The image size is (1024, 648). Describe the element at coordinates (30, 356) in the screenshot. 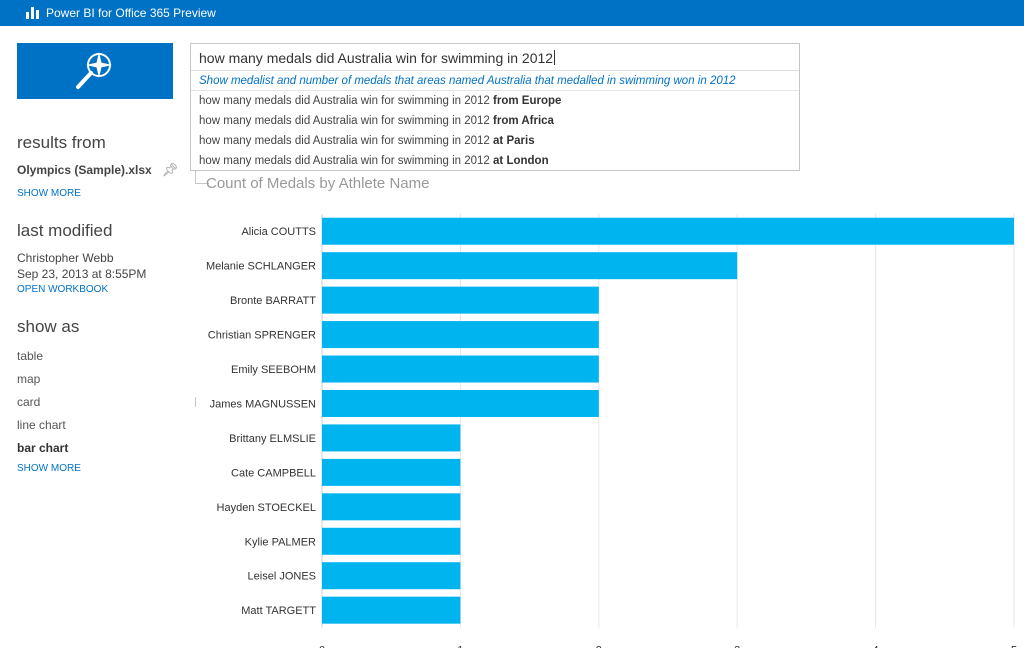

I see `show-as-table: table` at that location.